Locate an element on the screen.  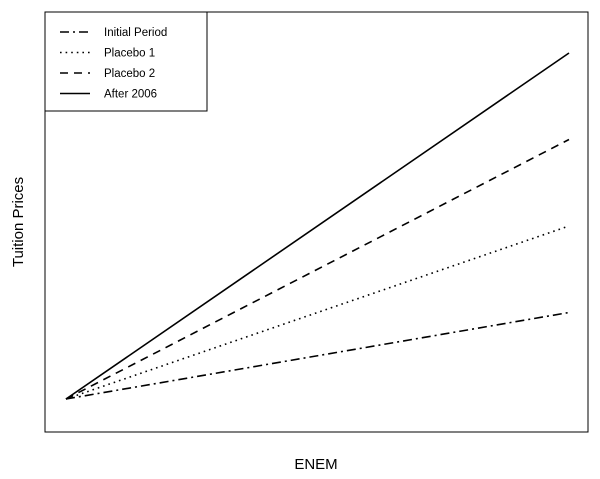
legend-item-after-2006: After 2006 is located at coordinates (108, 95).